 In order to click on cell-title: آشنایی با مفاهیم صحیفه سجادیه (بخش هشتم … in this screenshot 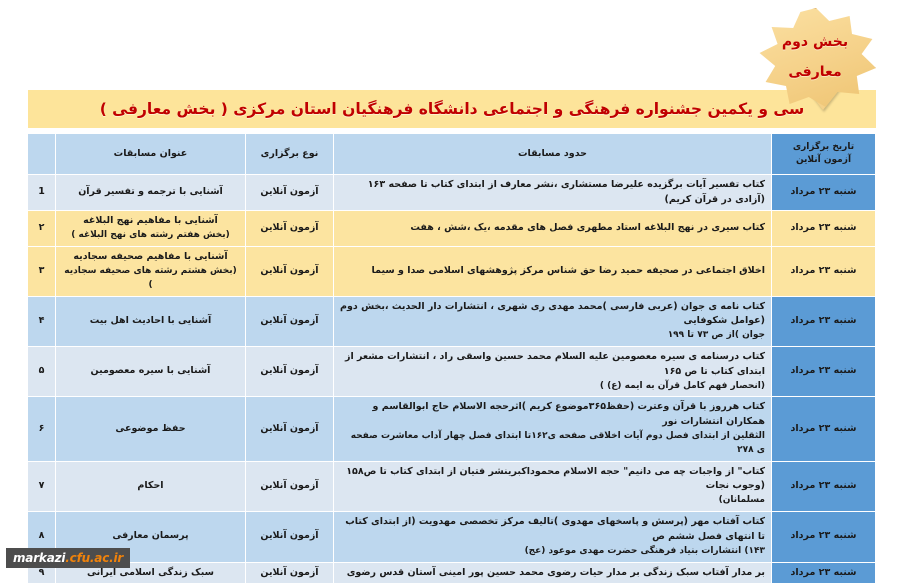, I will do `click(150, 271)`.